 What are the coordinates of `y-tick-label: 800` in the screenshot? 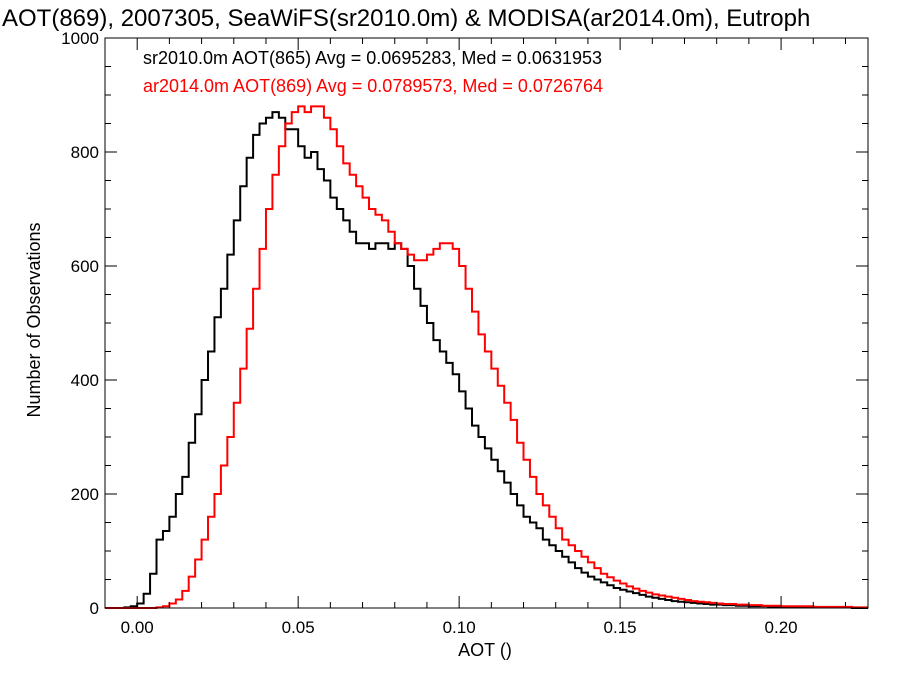 It's located at (85, 152).